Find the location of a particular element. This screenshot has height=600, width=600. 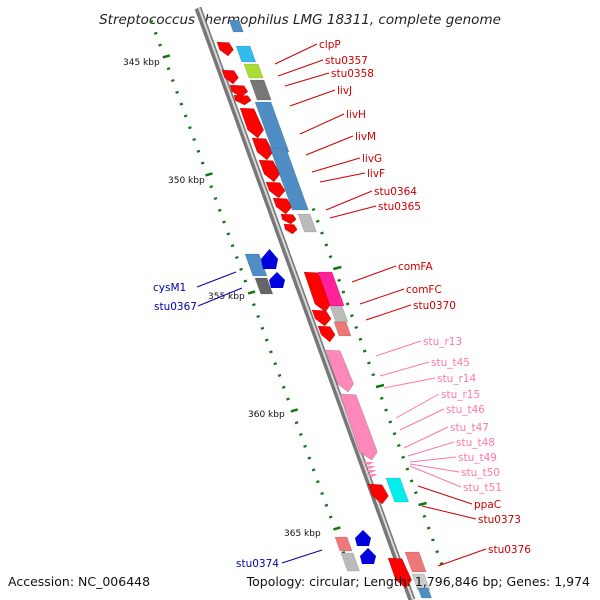

gene-livM is located at coordinates (262, 149).